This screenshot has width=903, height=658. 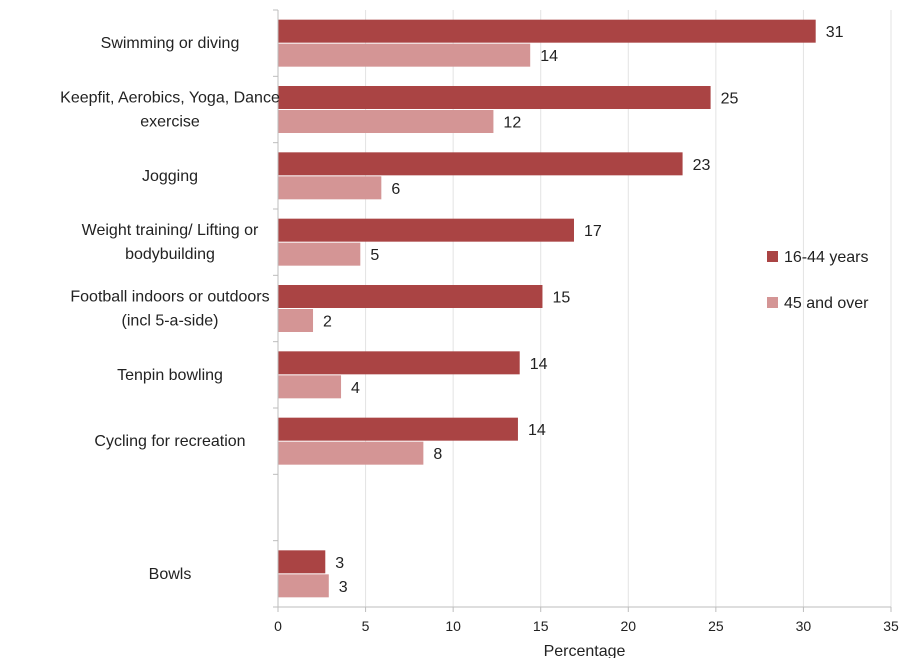 What do you see at coordinates (628, 626) in the screenshot?
I see `x-tick-label: 20` at bounding box center [628, 626].